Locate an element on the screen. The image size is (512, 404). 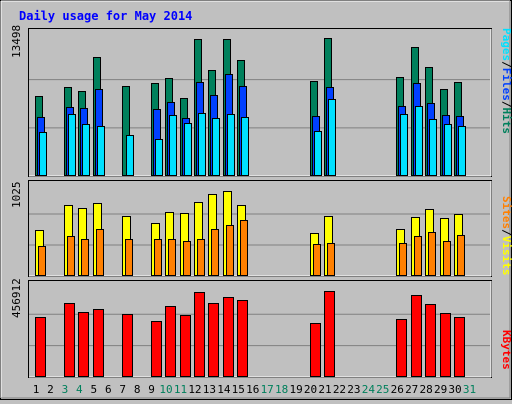
x-tick-label-19: 19 is located at coordinates (295, 389).